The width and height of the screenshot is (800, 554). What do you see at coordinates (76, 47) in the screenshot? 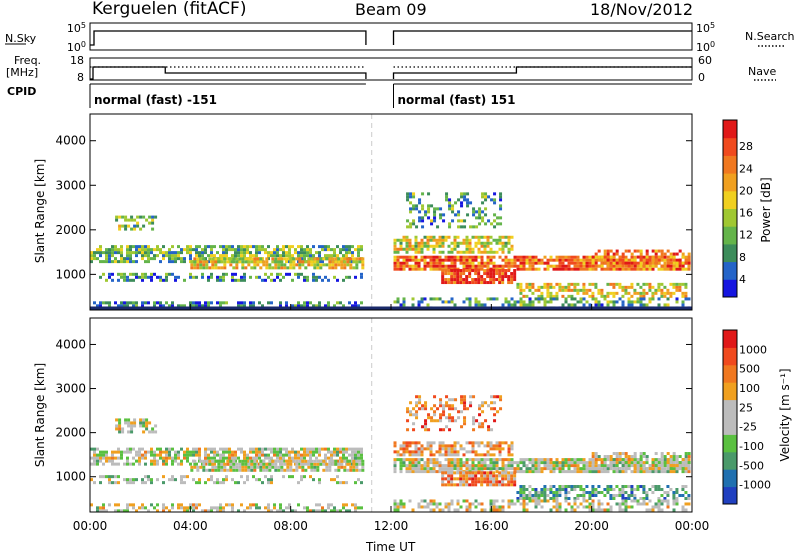
I see `nsky-tick-bottom: 100` at bounding box center [76, 47].